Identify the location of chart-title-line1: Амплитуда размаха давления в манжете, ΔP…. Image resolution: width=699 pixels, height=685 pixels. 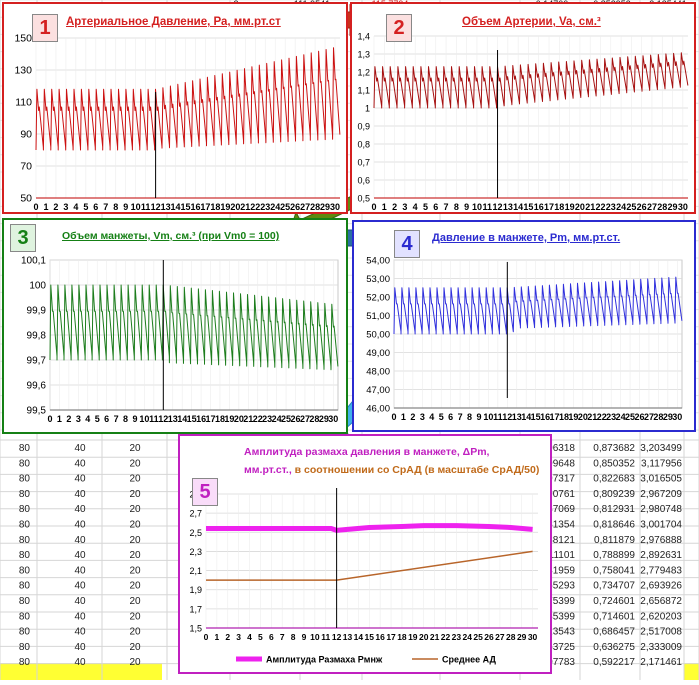
(367, 452).